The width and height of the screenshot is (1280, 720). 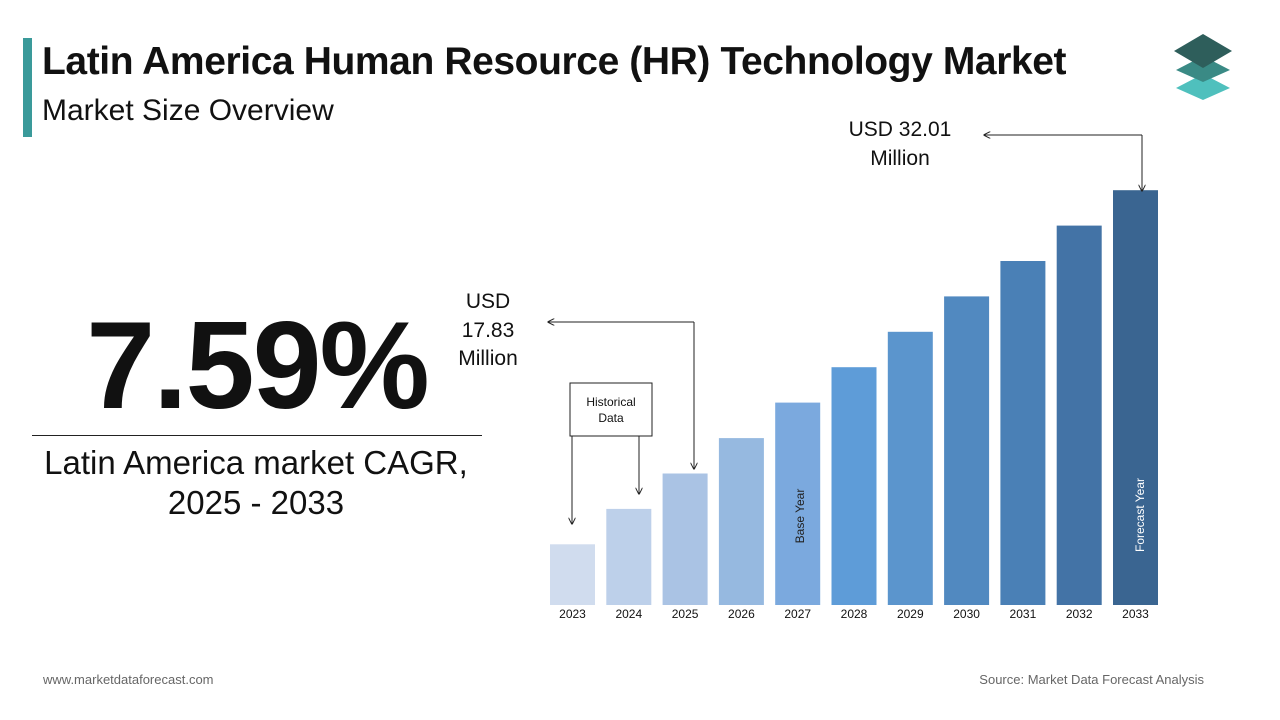 I want to click on historical-data-label-line2: Data, so click(x=611, y=418).